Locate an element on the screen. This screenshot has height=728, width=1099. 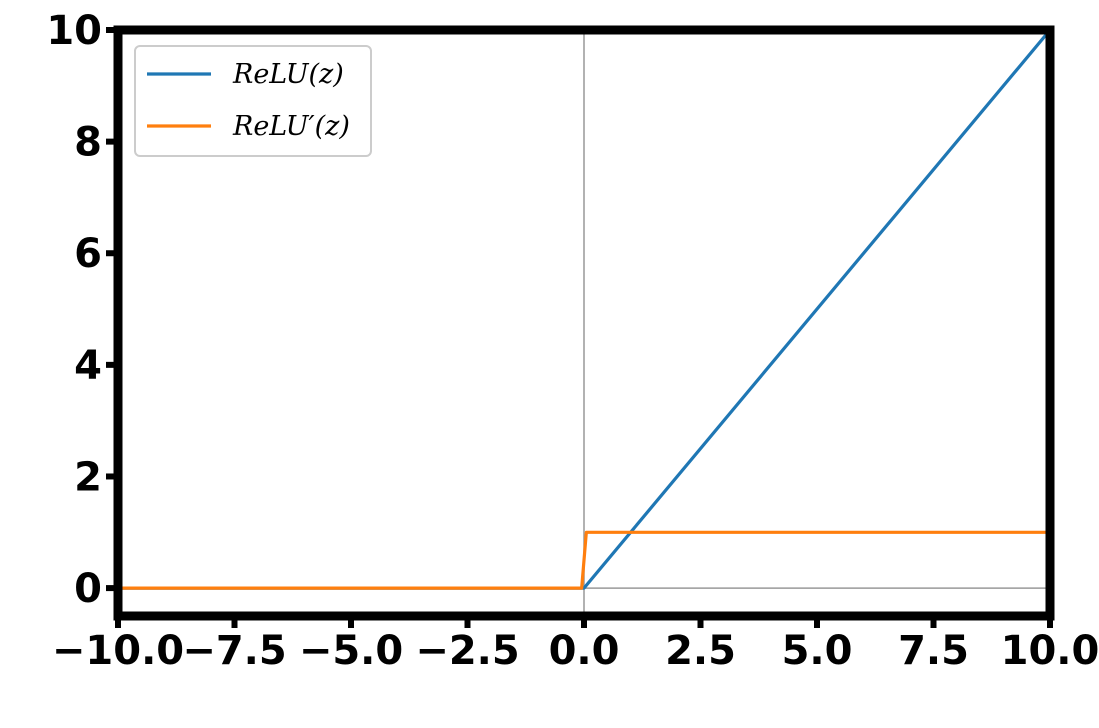
y-tick-label: 8 is located at coordinates (88, 143).